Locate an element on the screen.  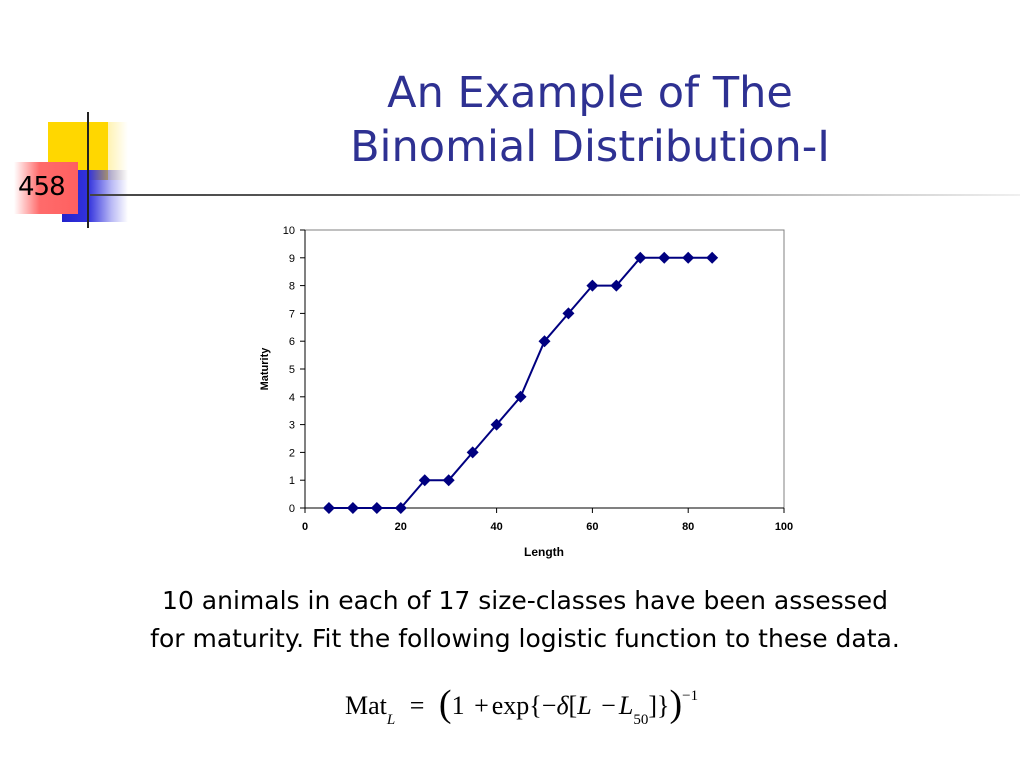
formula-paren-open: ( is located at coordinates (445, 704).